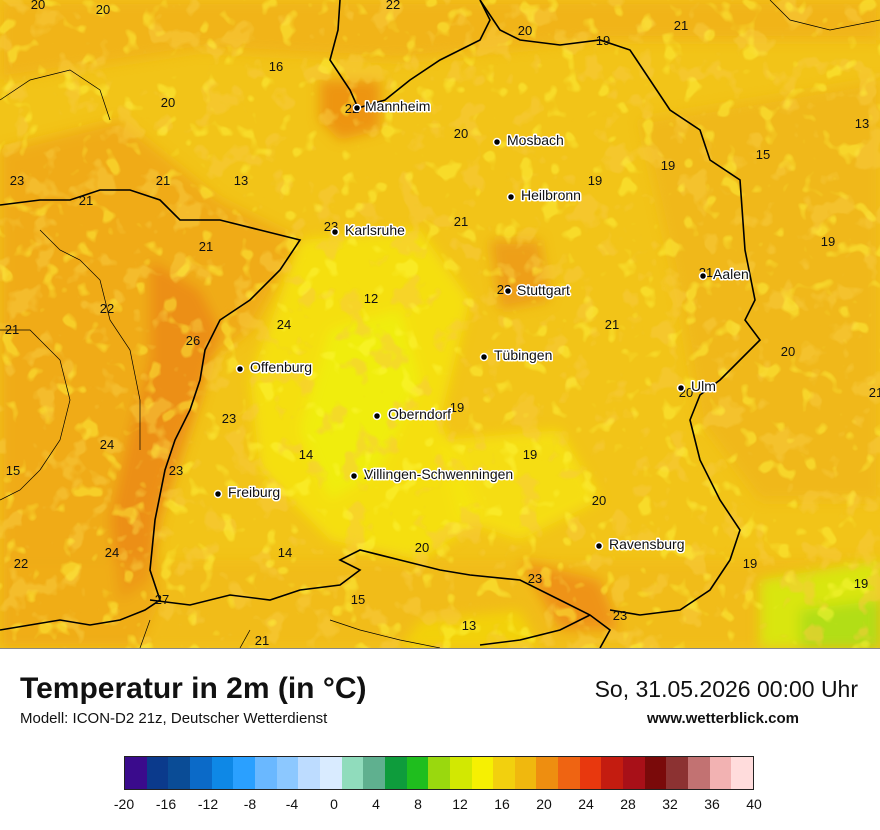 This screenshot has height=830, width=880. I want to click on city-heilbronn: Heilbronn, so click(544, 195).